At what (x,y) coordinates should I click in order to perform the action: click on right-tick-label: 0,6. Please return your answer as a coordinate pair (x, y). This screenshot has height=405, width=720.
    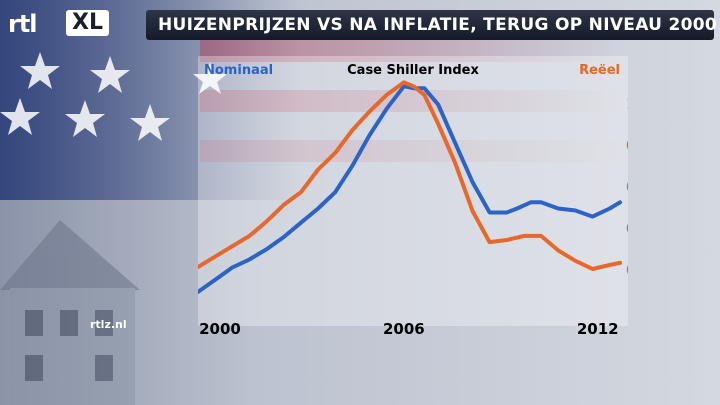
    Looking at the image, I should click on (627, 270).